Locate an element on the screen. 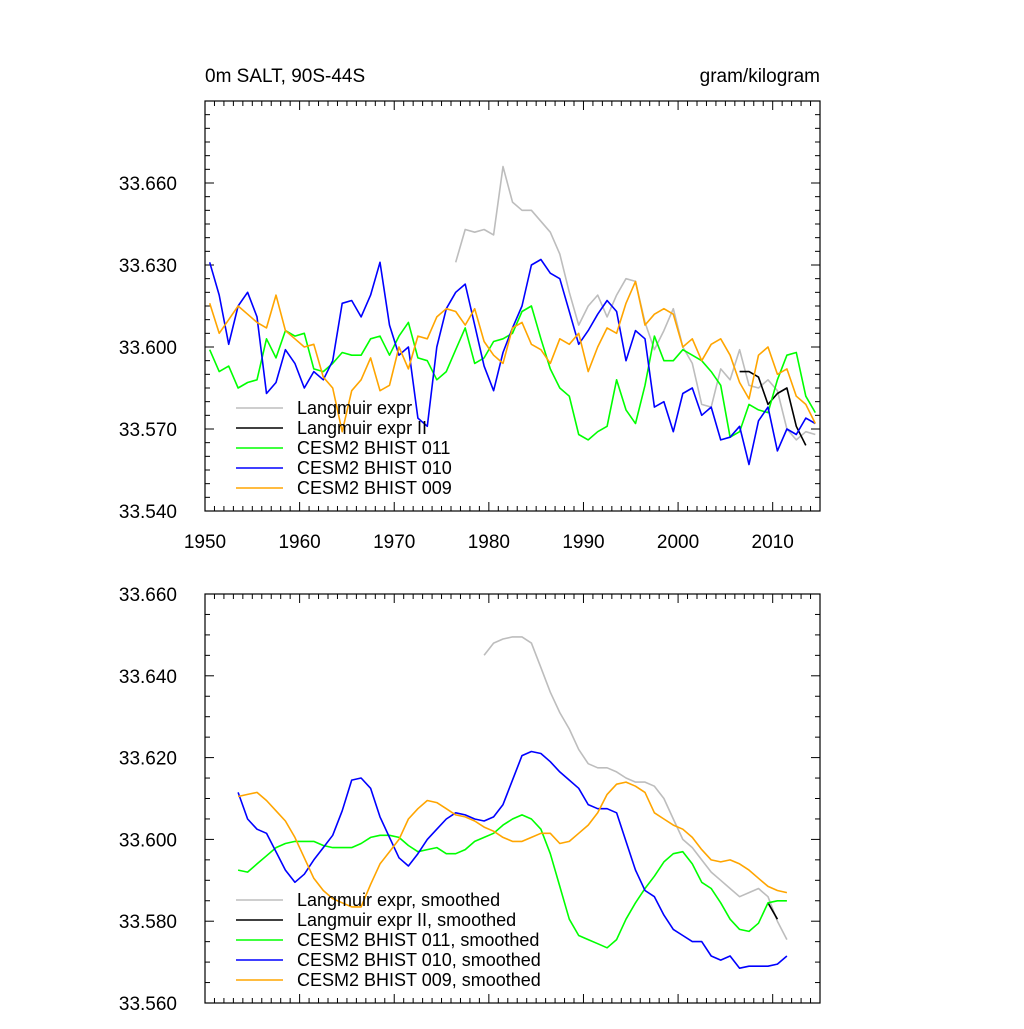  legend-label: CESM2 BHIST 010 is located at coordinates (374, 468).